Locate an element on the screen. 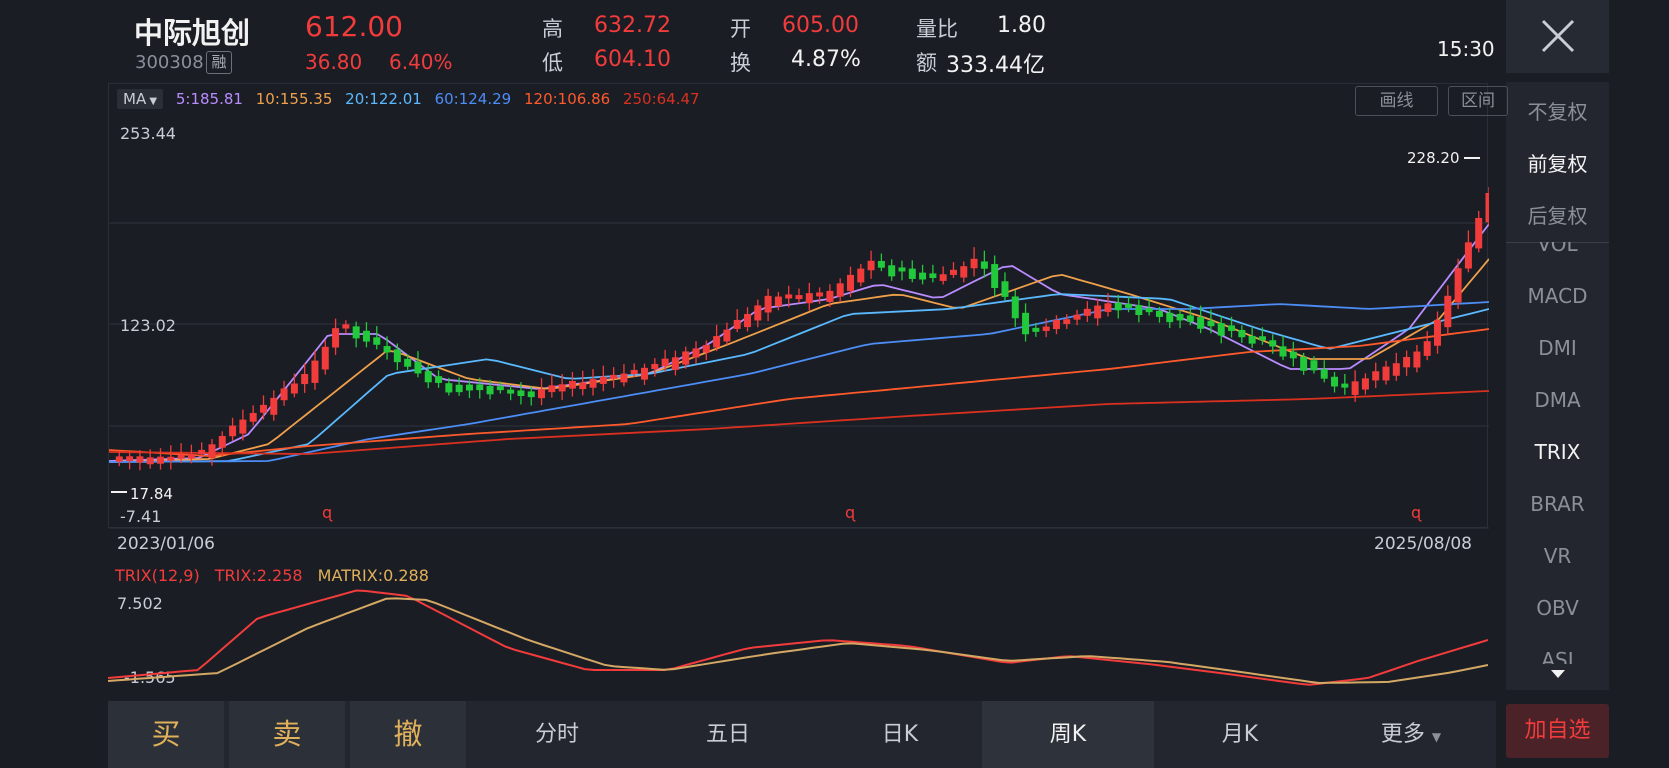 Image resolution: width=1669 pixels, height=768 pixels. side-item-forward-adjust: 前复权 is located at coordinates (1557, 164).